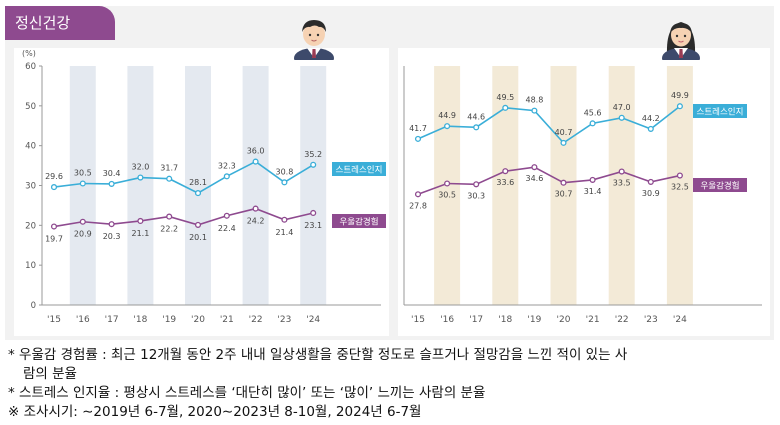  What do you see at coordinates (198, 237) in the screenshot?
I see `data-label-depression: 20.1` at bounding box center [198, 237].